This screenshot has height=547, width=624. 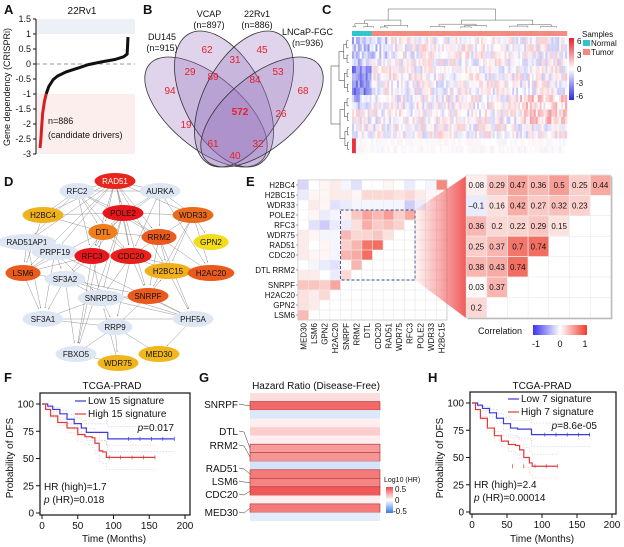 What do you see at coordinates (113, 526) in the screenshot?
I see `x-tick-label: 100` at bounding box center [113, 526].